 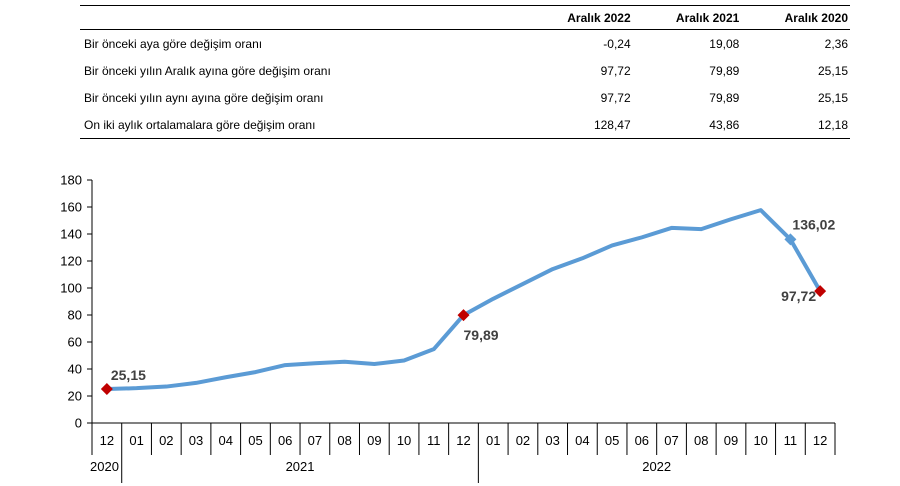 What do you see at coordinates (75, 315) in the screenshot?
I see `y-tick-label: 80` at bounding box center [75, 315].